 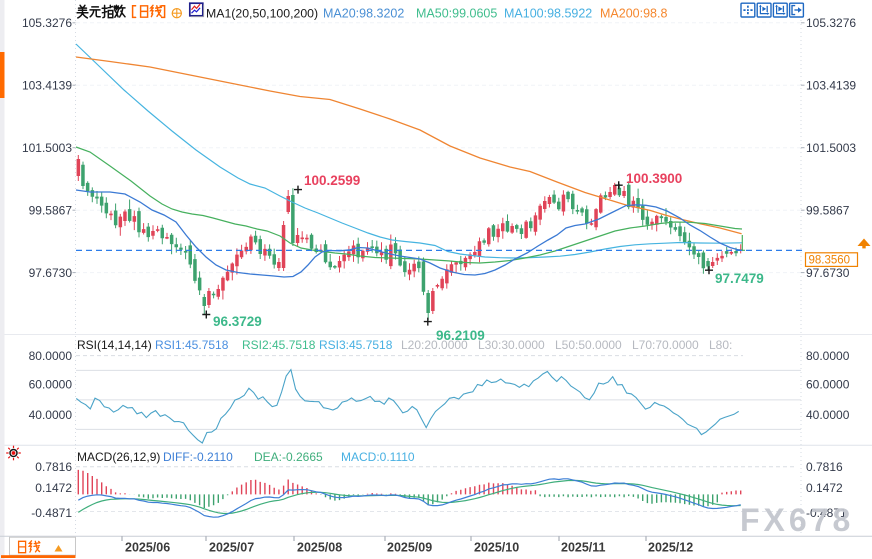 I want to click on svg-text: MA20:98.3202, so click(x=363, y=13).